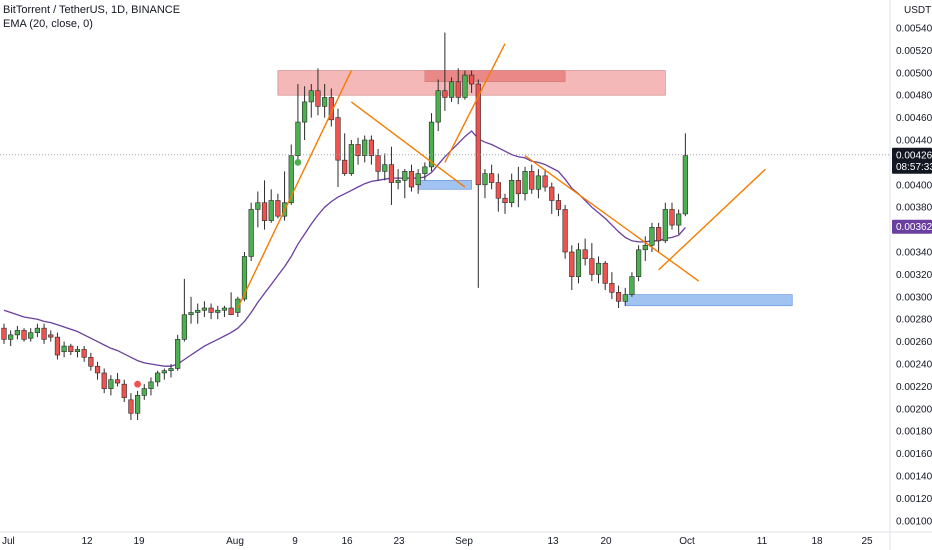 The image size is (932, 550). I want to click on sell-signal-dot, so click(138, 384).